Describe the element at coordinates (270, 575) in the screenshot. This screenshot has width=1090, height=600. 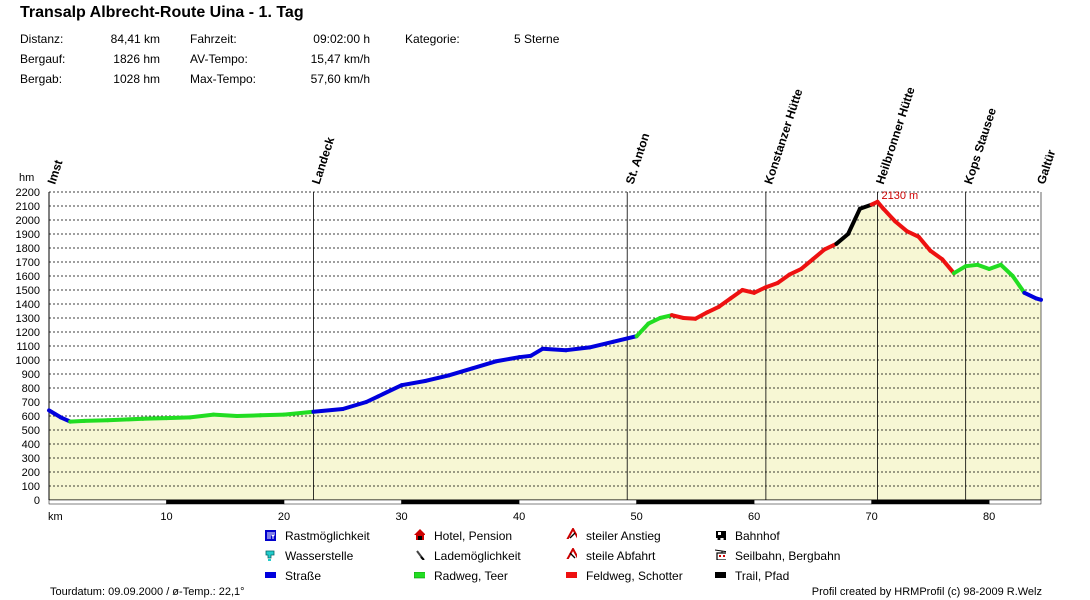
I see `road-icon` at that location.